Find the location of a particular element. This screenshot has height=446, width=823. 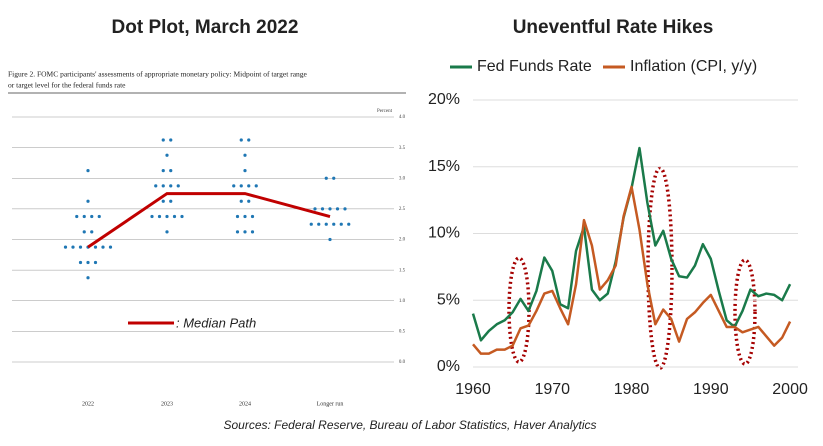

legend-label: Inflation (CPI, y/y) is located at coordinates (693, 66).